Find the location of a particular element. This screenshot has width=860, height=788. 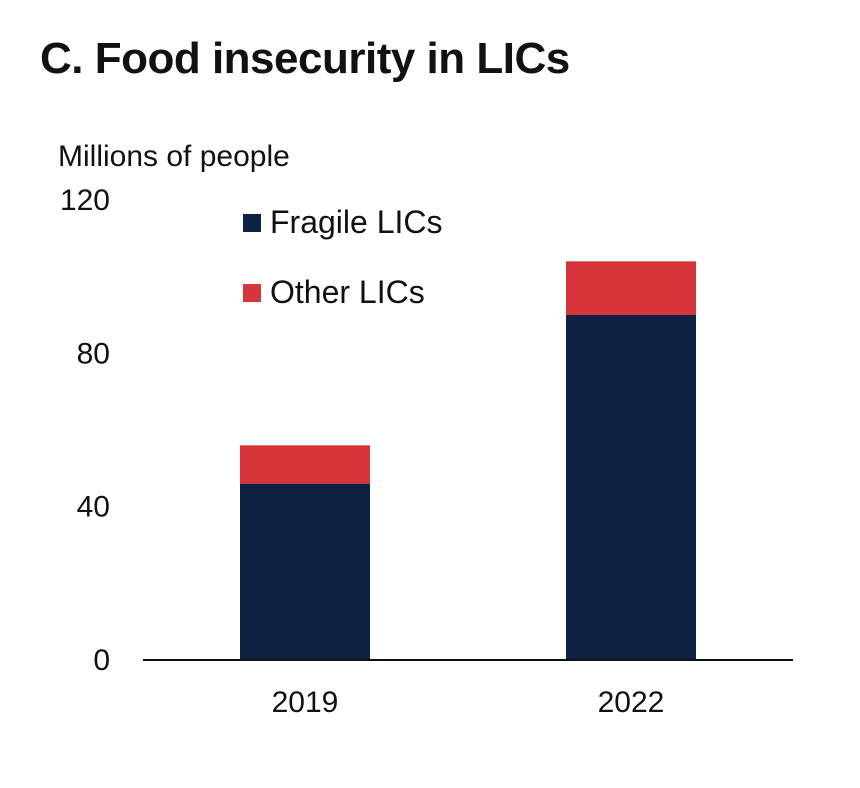

legend-label-fragile-lics: Fragile LICs is located at coordinates (356, 222).